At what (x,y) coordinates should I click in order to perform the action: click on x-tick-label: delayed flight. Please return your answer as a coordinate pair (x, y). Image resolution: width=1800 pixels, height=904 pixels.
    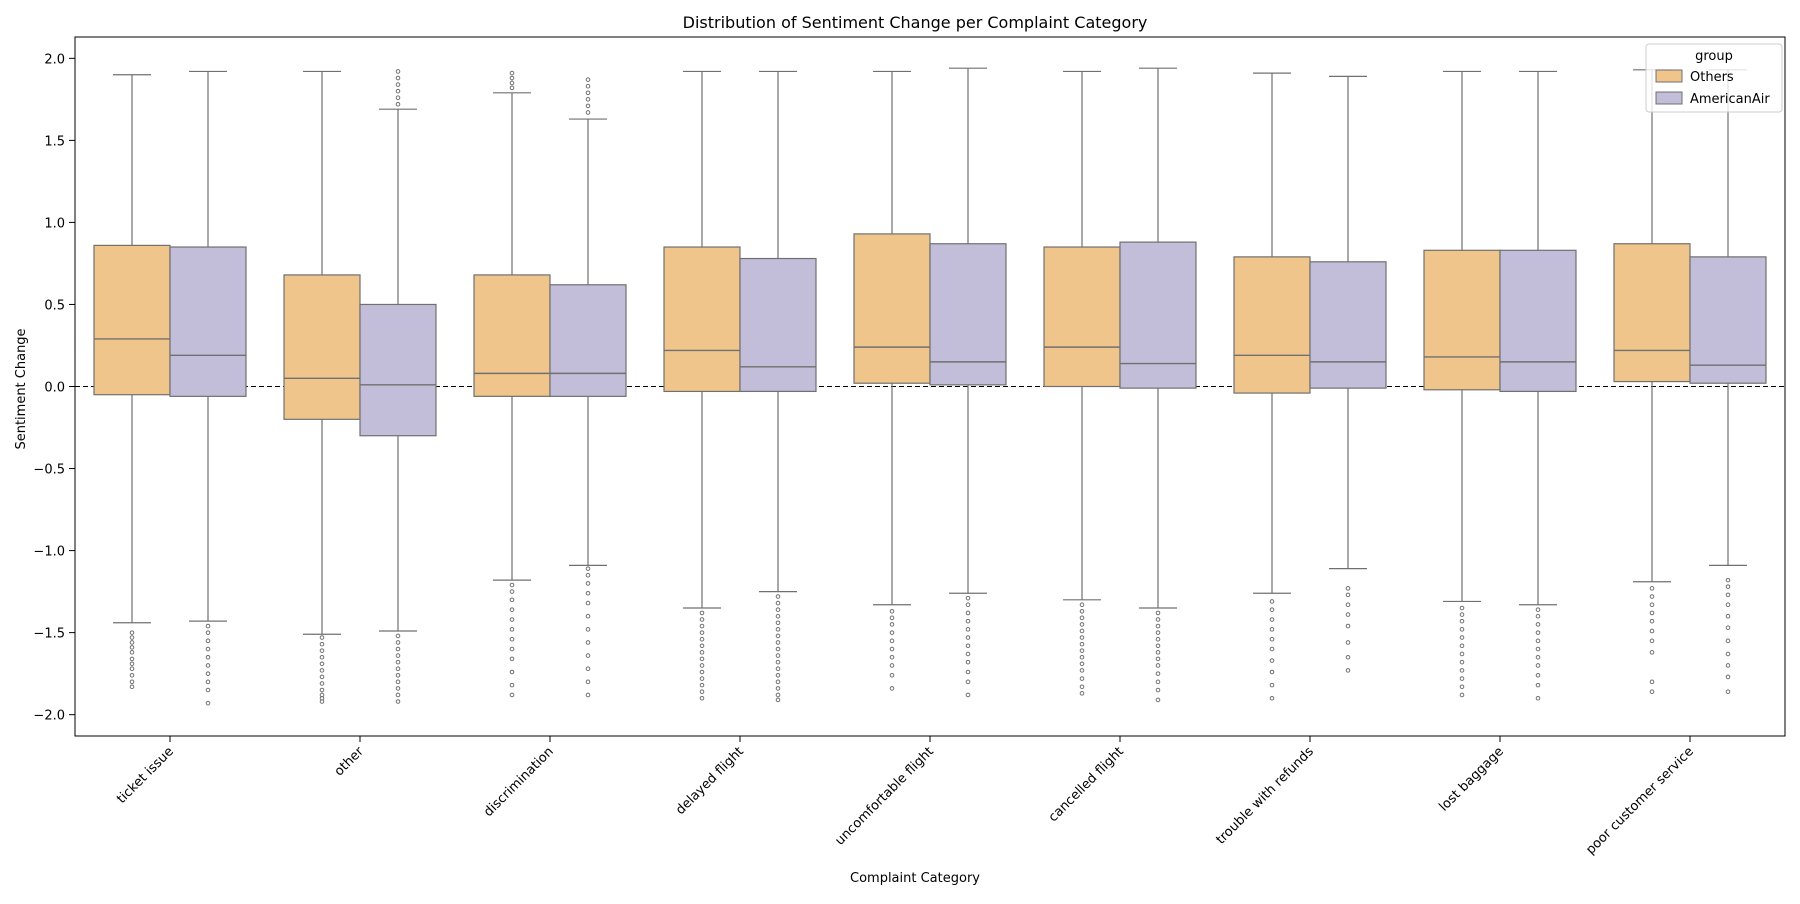
    Looking at the image, I should click on (710, 781).